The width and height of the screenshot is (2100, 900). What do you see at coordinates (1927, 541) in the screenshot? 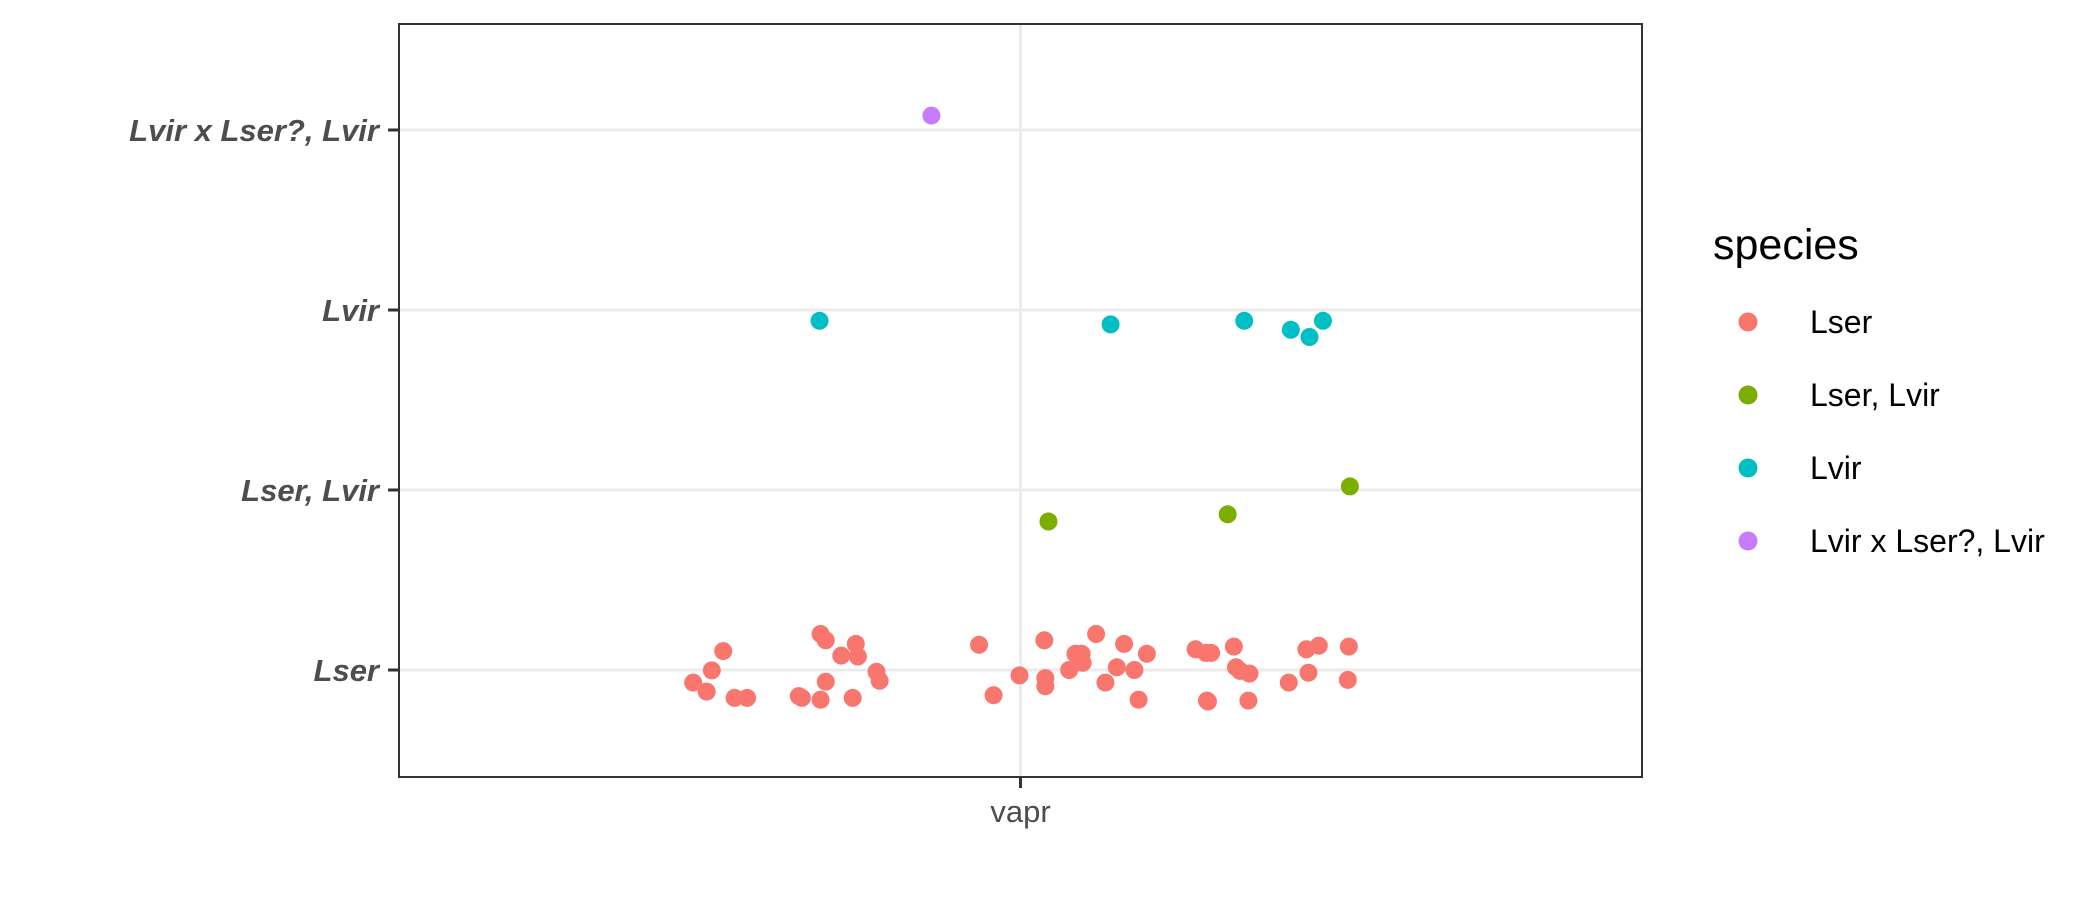
I see `legend-label: Lvir x Lser?, Lvir` at bounding box center [1927, 541].